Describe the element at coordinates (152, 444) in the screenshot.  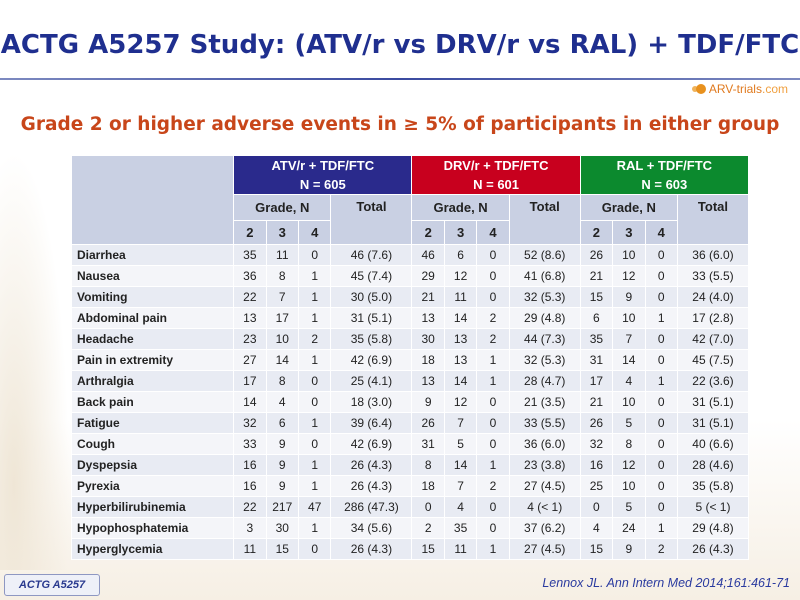
I see `event-name: Cough` at that location.